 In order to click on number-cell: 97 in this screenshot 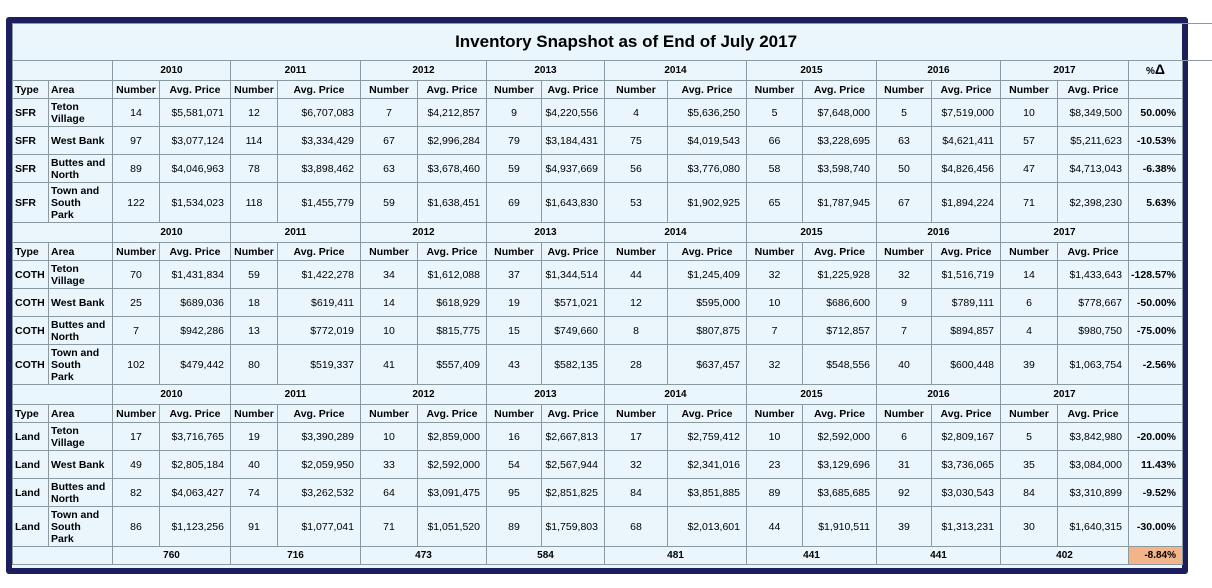, I will do `click(136, 140)`.